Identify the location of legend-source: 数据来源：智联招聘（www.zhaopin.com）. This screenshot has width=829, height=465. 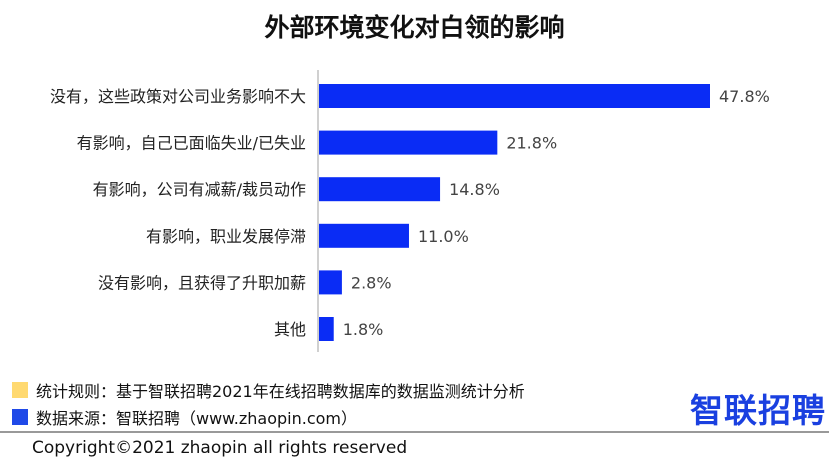
(184, 417).